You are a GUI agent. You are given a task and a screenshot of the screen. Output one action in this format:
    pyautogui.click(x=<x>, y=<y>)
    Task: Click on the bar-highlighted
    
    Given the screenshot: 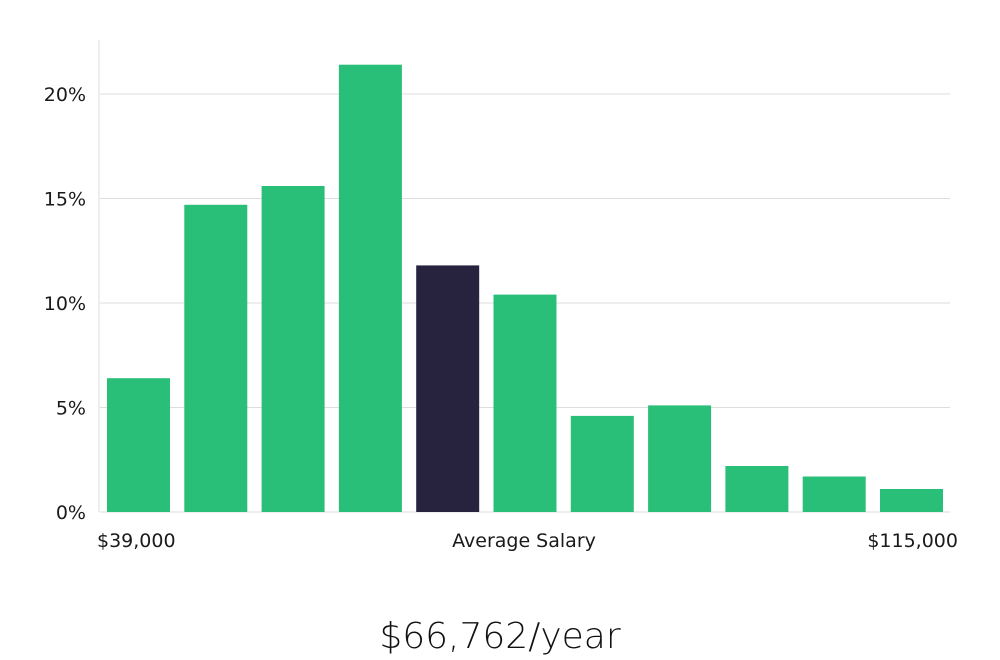 What is the action you would take?
    pyautogui.click(x=448, y=388)
    